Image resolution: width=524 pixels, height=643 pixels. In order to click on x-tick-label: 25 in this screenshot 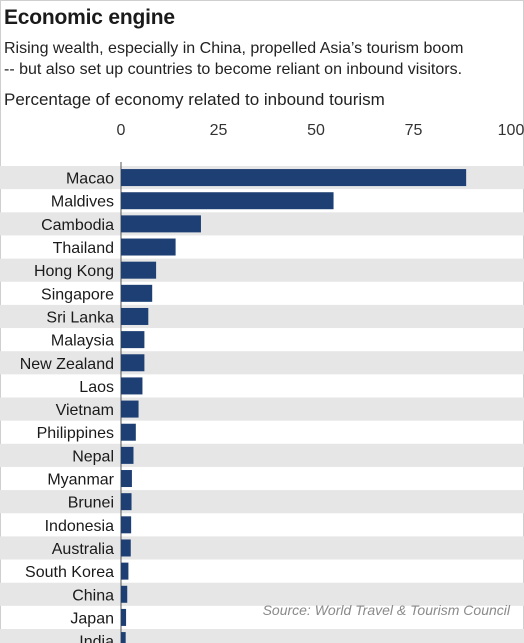, I will do `click(219, 130)`.